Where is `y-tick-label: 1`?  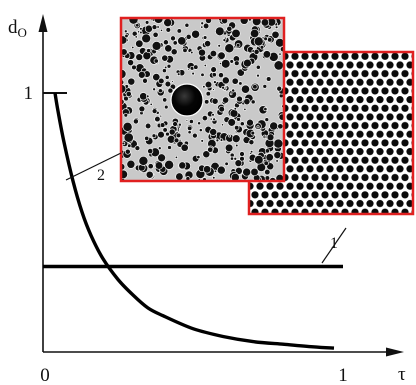 y-tick-label: 1 is located at coordinates (29, 93).